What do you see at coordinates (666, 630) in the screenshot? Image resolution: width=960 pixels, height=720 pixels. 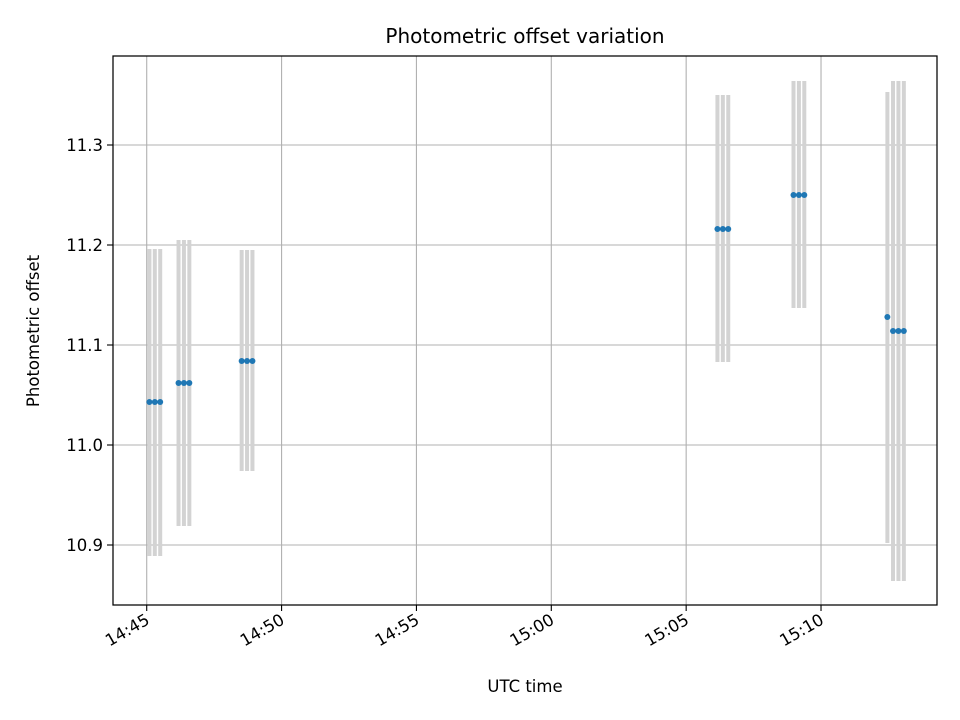 I see `x-tick-label: 15:05` at bounding box center [666, 630].